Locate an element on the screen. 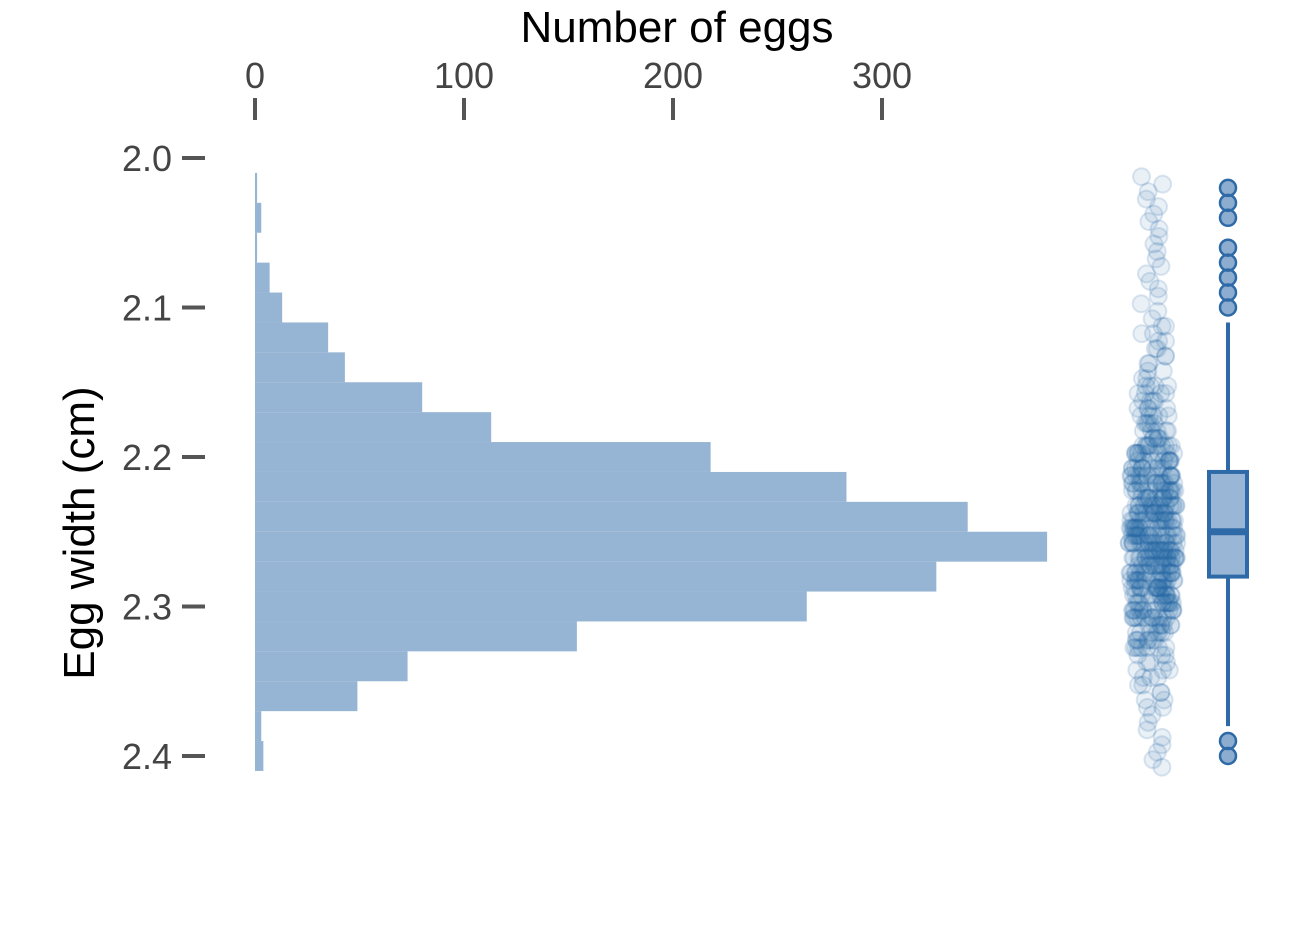 This screenshot has height=944, width=1299. x-tick-label: 300 is located at coordinates (882, 75).